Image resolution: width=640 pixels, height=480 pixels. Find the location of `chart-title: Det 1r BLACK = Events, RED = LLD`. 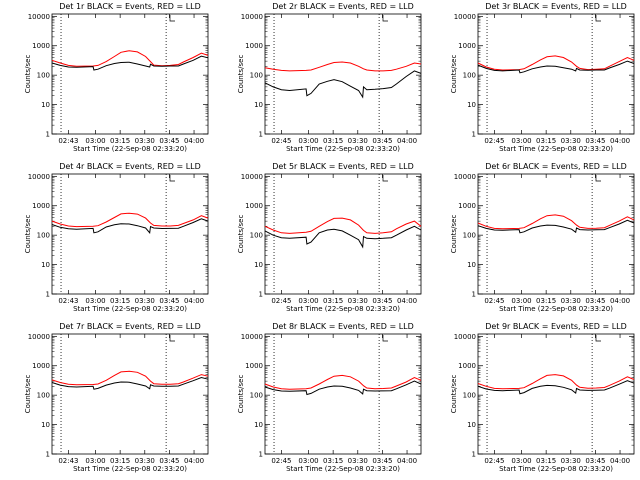

chart-title: Det 1r BLACK = Events, RED = LLD is located at coordinates (130, 6).